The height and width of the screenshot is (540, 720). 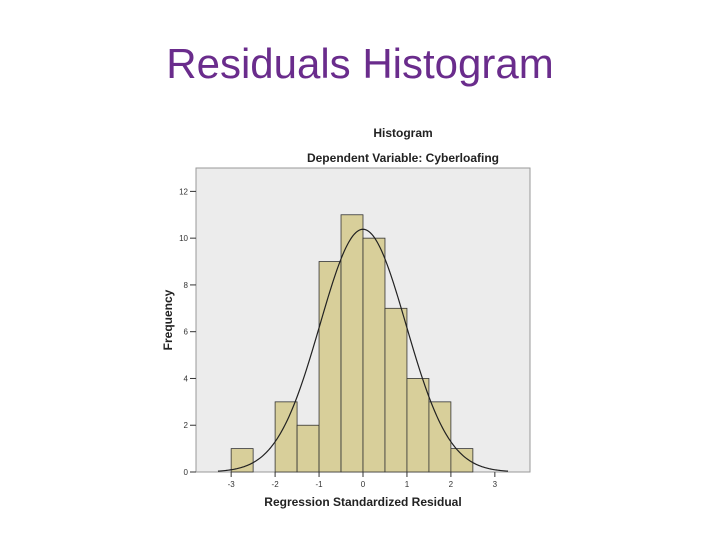 I want to click on chart-subtitle: Dependent Variable: Cyberloafing, so click(x=403, y=158).